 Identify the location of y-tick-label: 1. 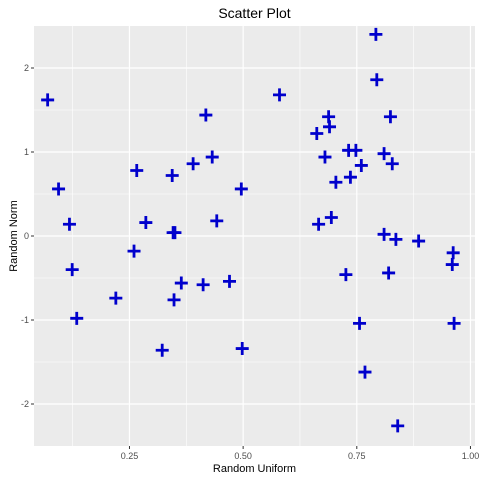
(26, 152).